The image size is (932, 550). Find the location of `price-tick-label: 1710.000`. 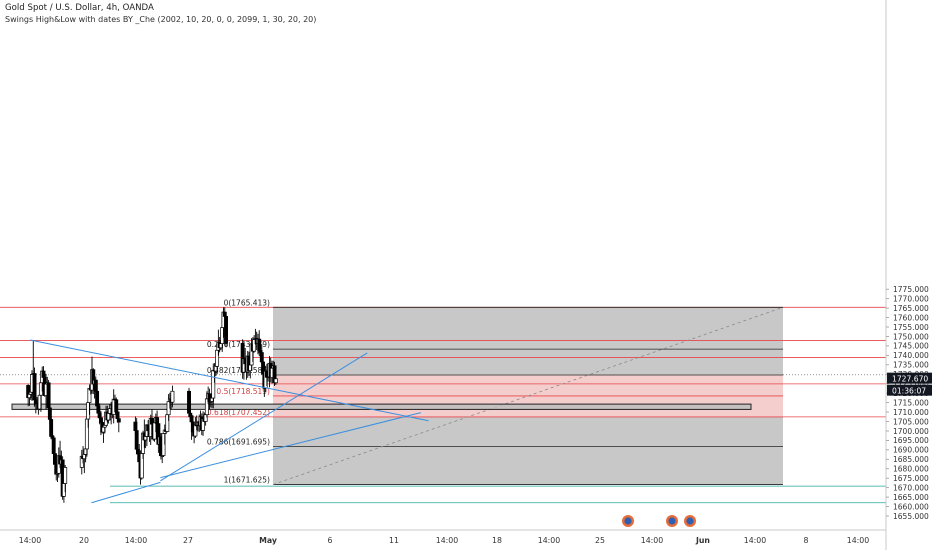

price-tick-label: 1710.000 is located at coordinates (911, 412).